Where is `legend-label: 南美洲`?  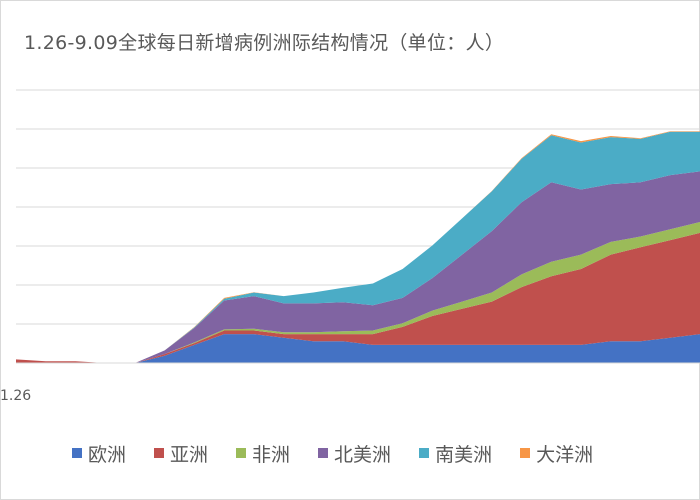 legend-label: 南美洲 is located at coordinates (464, 454).